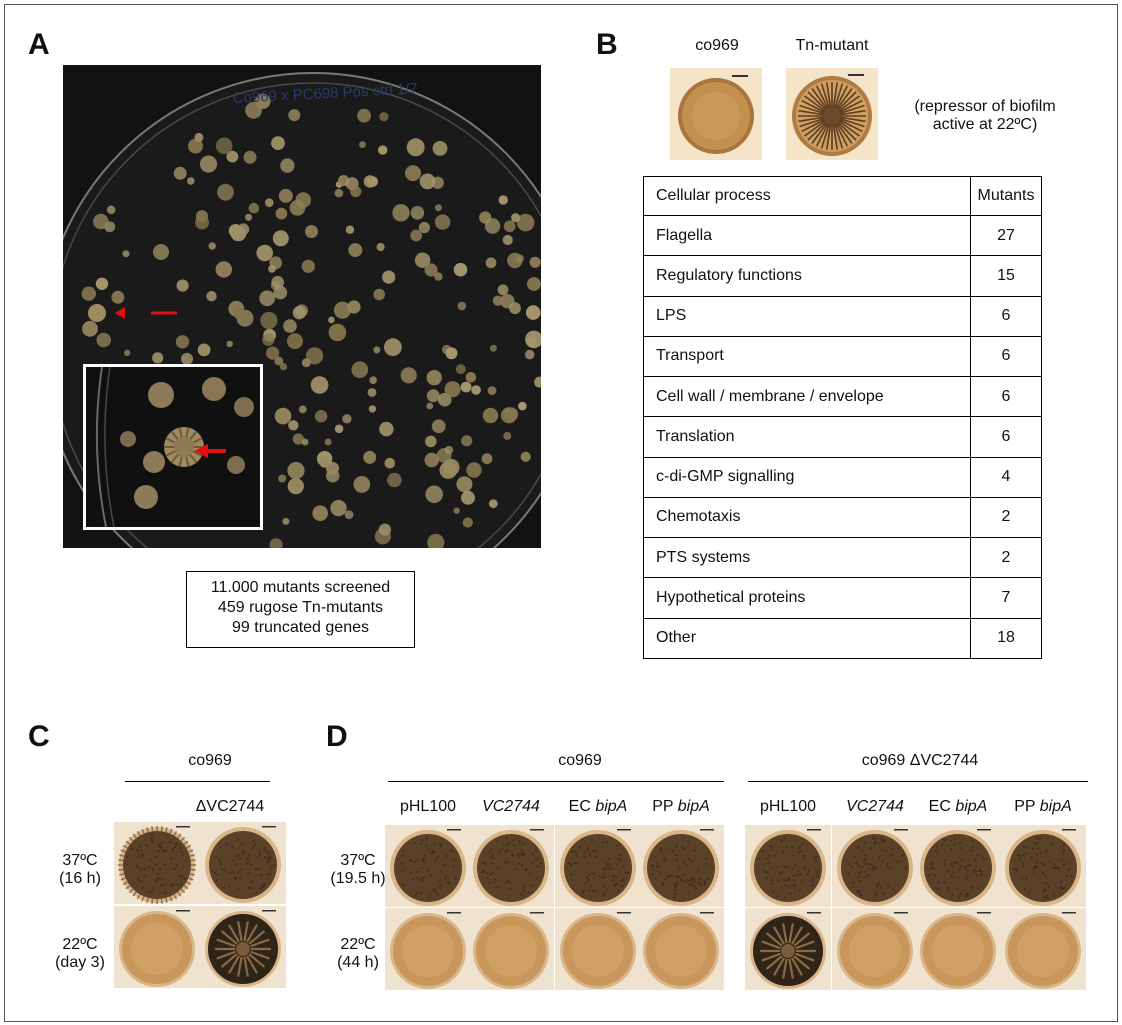 The image size is (1122, 1025). What do you see at coordinates (39, 44) in the screenshot?
I see `panel-label-a: A` at bounding box center [39, 44].